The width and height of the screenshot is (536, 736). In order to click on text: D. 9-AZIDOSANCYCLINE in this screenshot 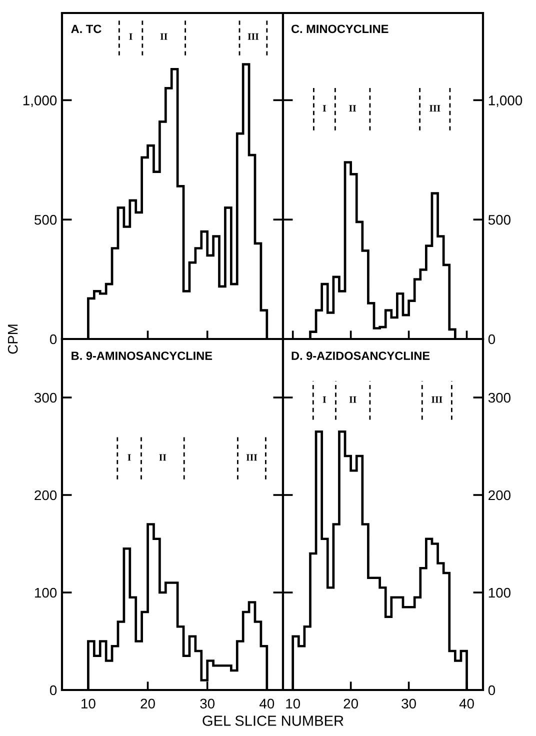, I will do `click(361, 356)`.